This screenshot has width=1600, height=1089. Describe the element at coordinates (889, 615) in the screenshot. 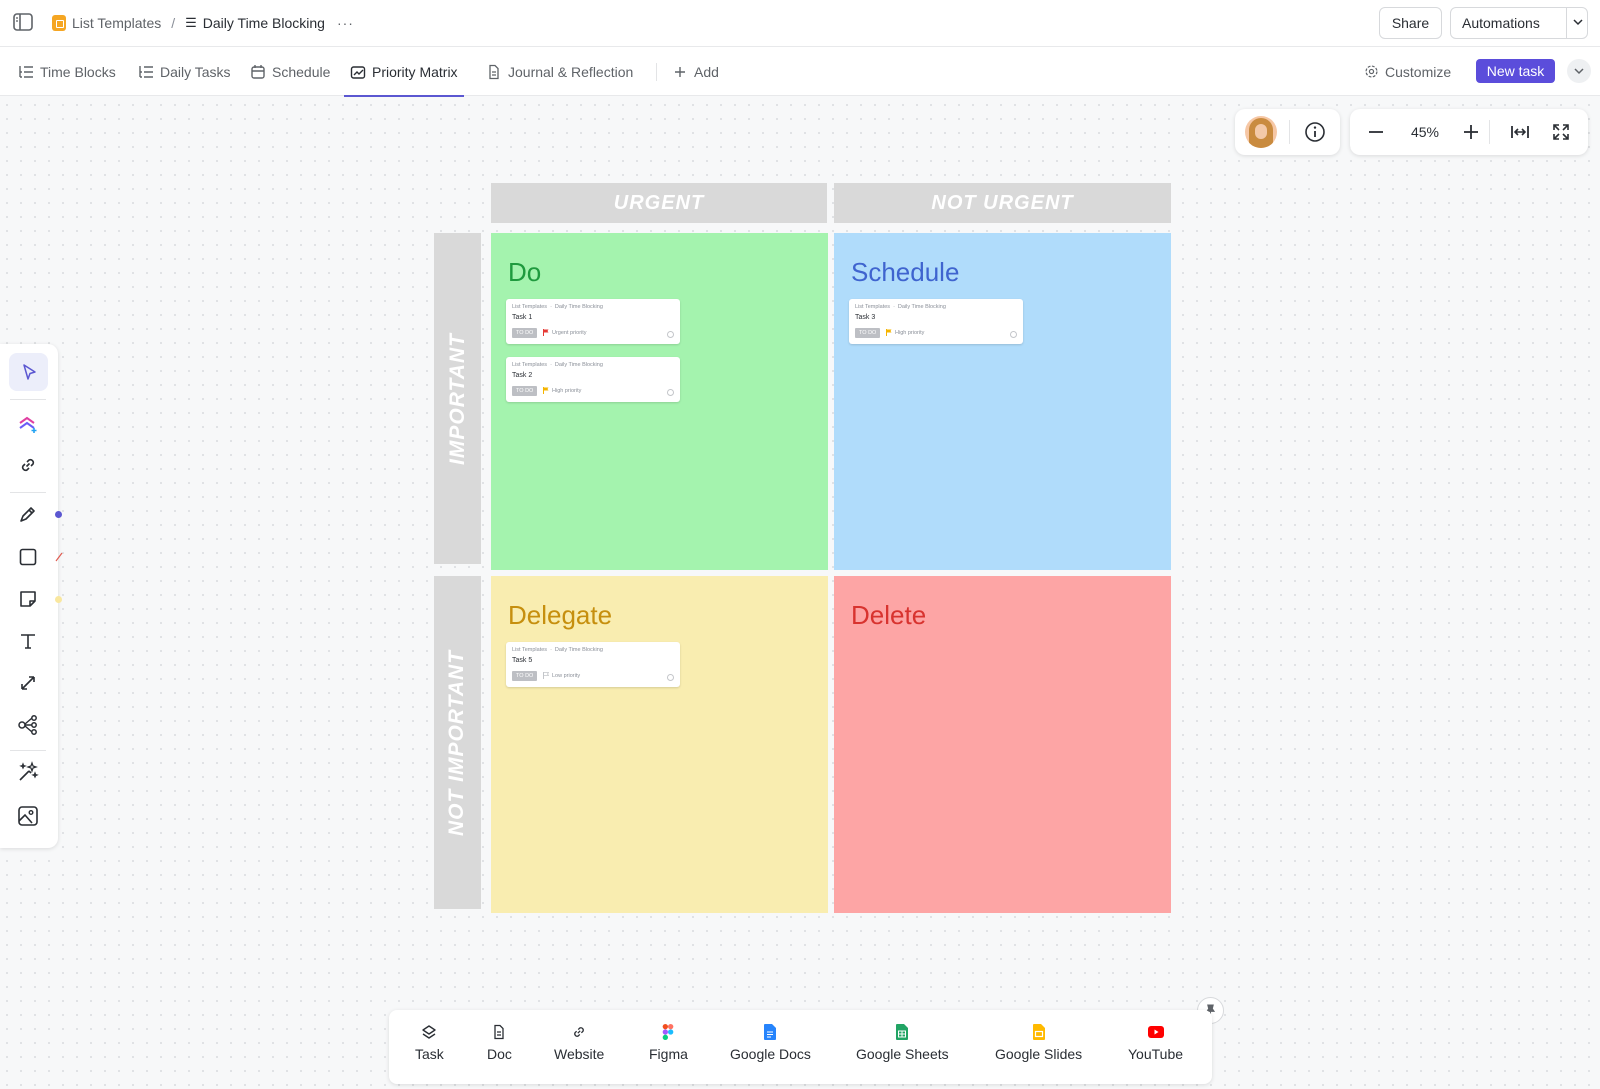

I see `quadrant-title: Delete` at that location.